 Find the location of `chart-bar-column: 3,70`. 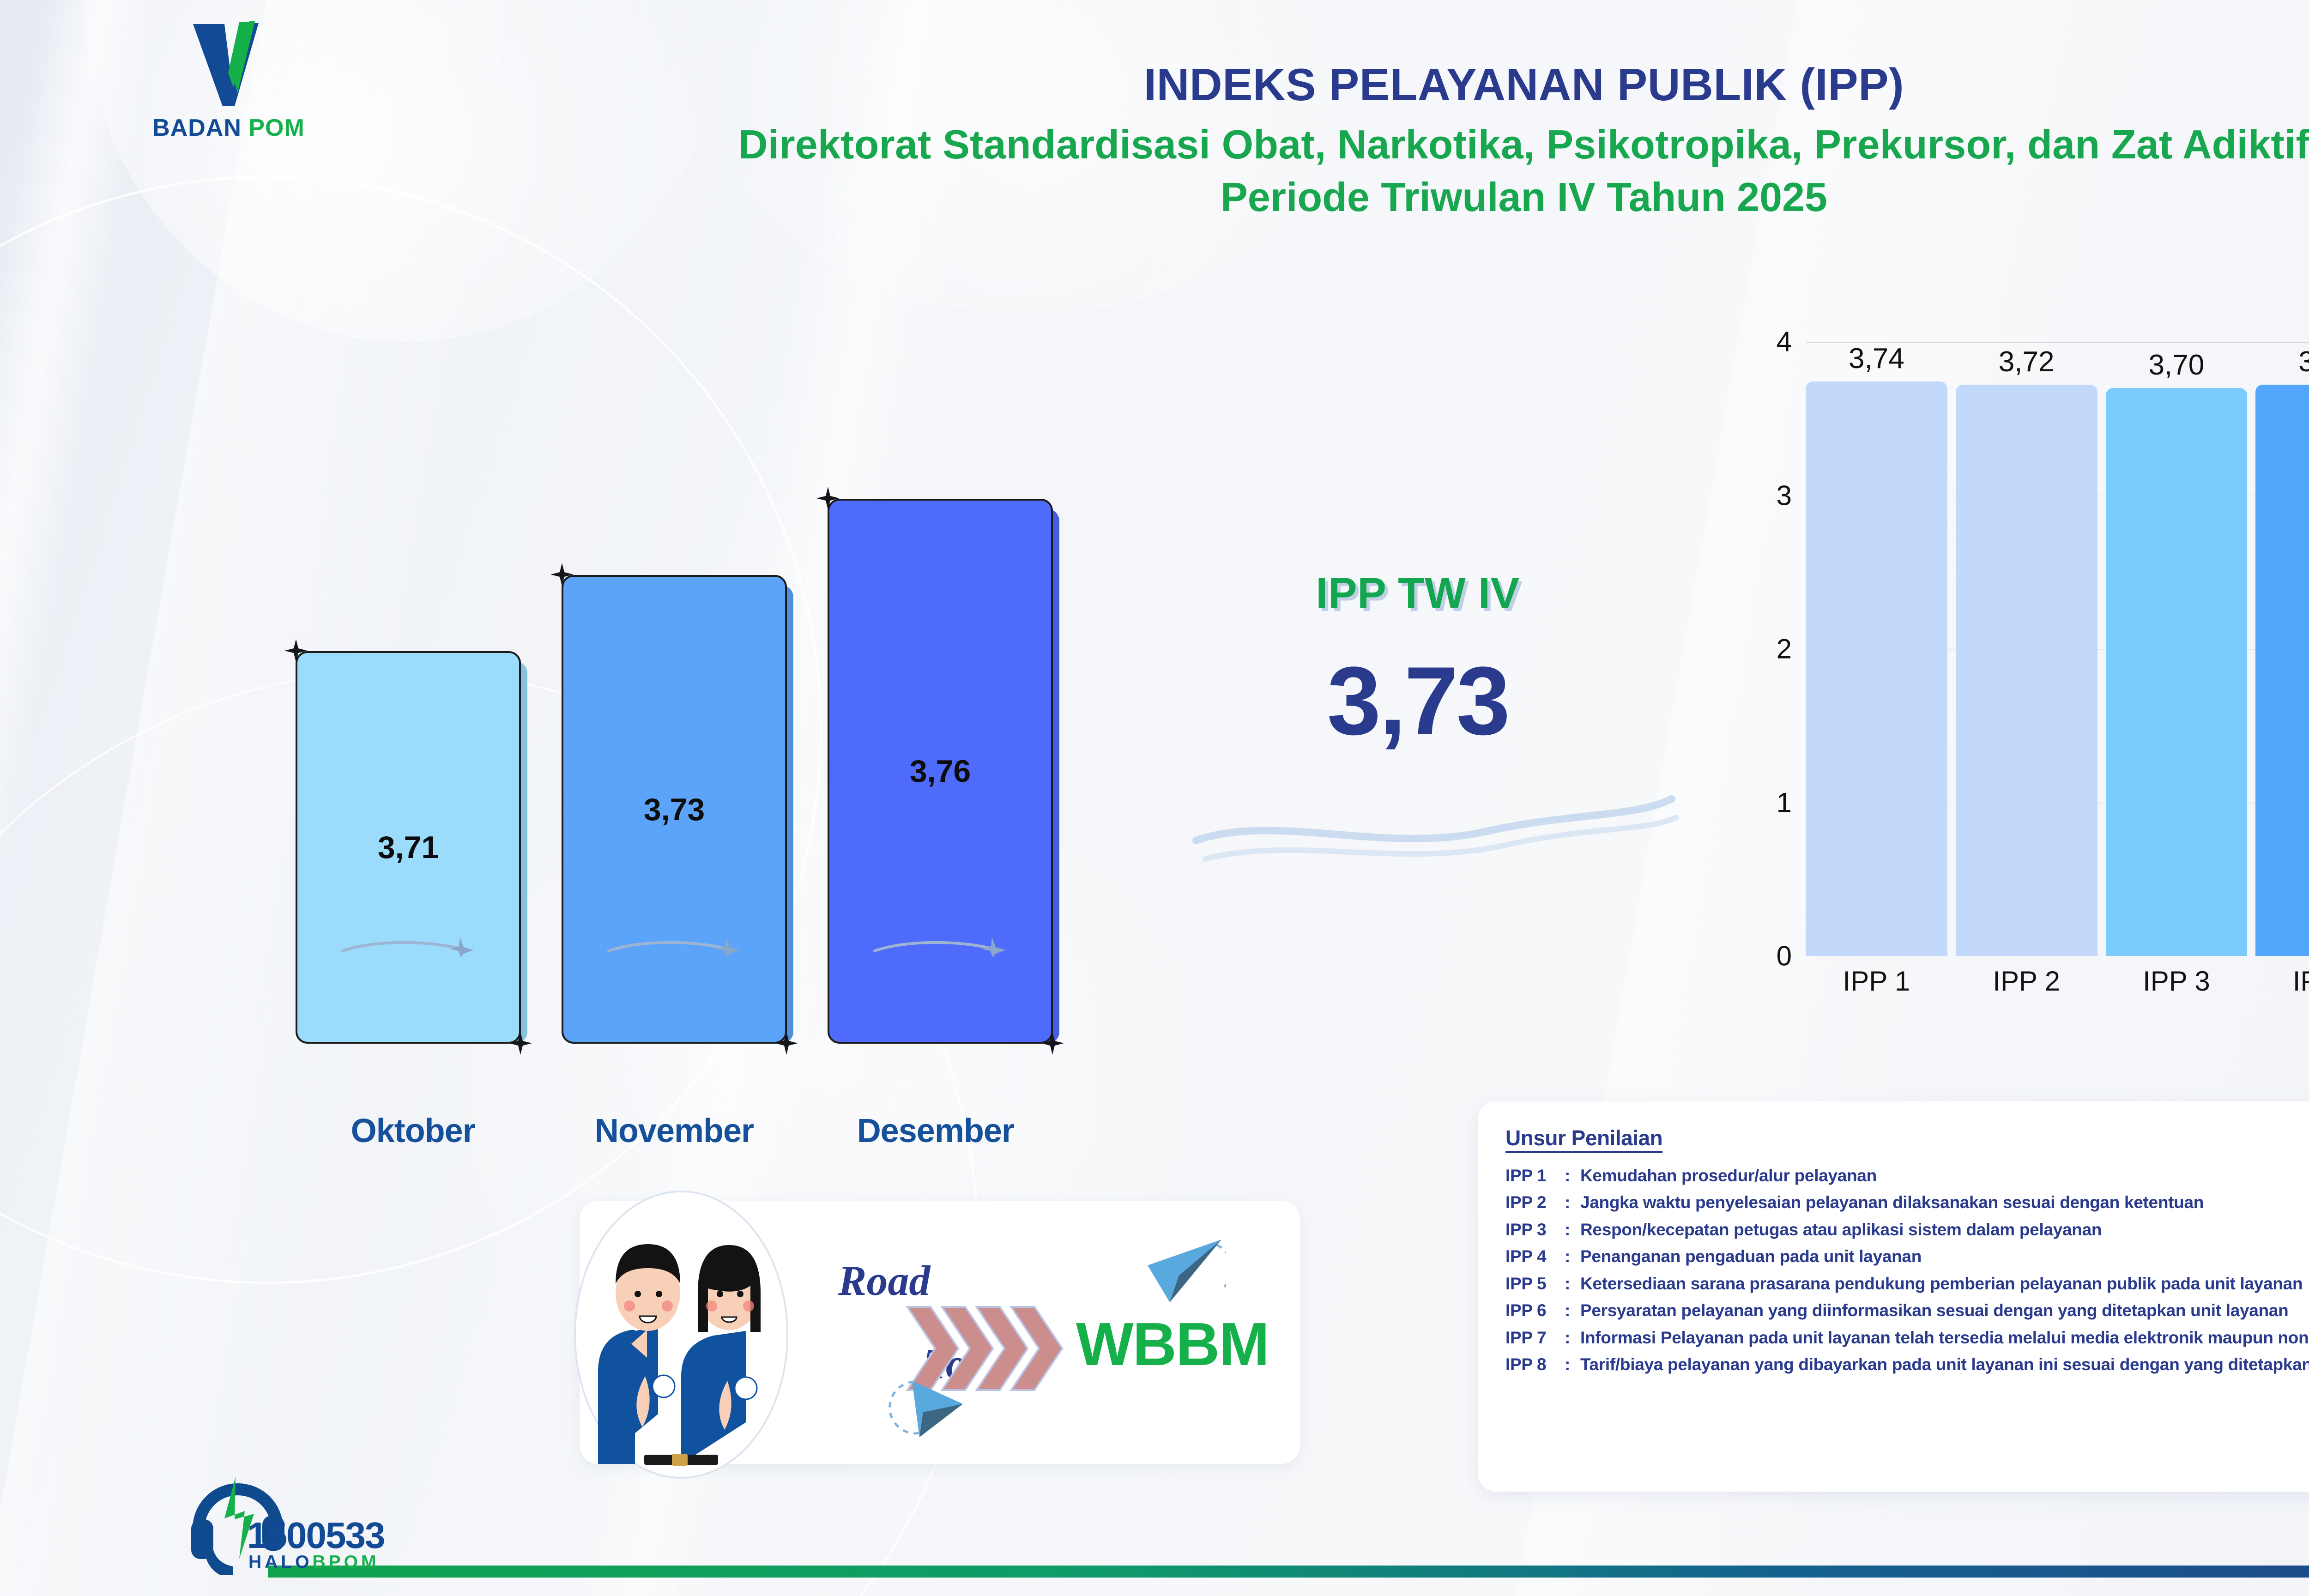

chart-bar-column: 3,70 is located at coordinates (2176, 649).